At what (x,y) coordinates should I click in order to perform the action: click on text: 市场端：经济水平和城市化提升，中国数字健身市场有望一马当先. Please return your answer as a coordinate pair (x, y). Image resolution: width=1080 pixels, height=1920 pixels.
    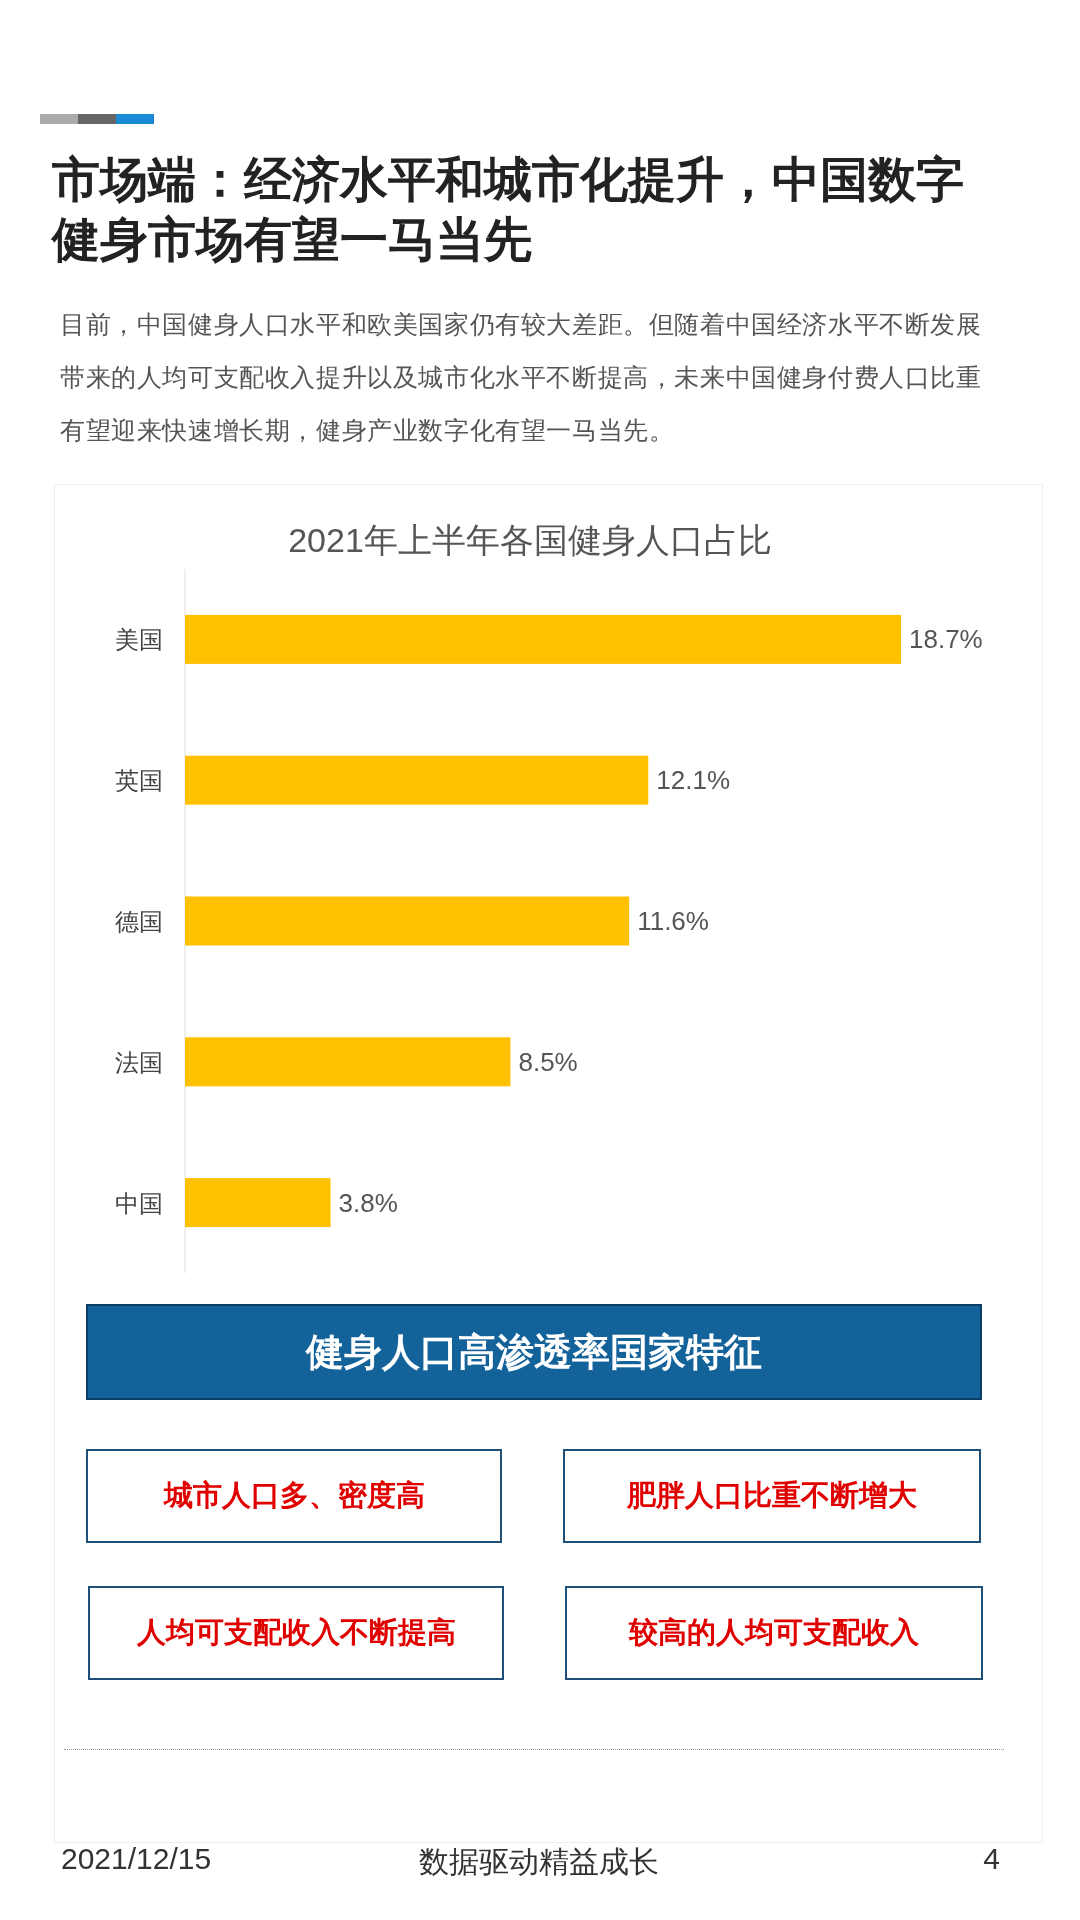
    Looking at the image, I should click on (508, 210).